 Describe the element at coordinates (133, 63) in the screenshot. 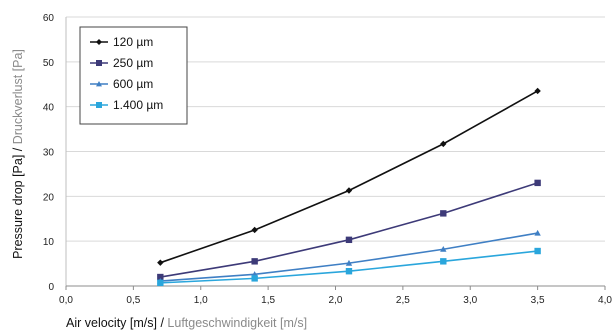

I see `legend-label: 250 µm` at that location.